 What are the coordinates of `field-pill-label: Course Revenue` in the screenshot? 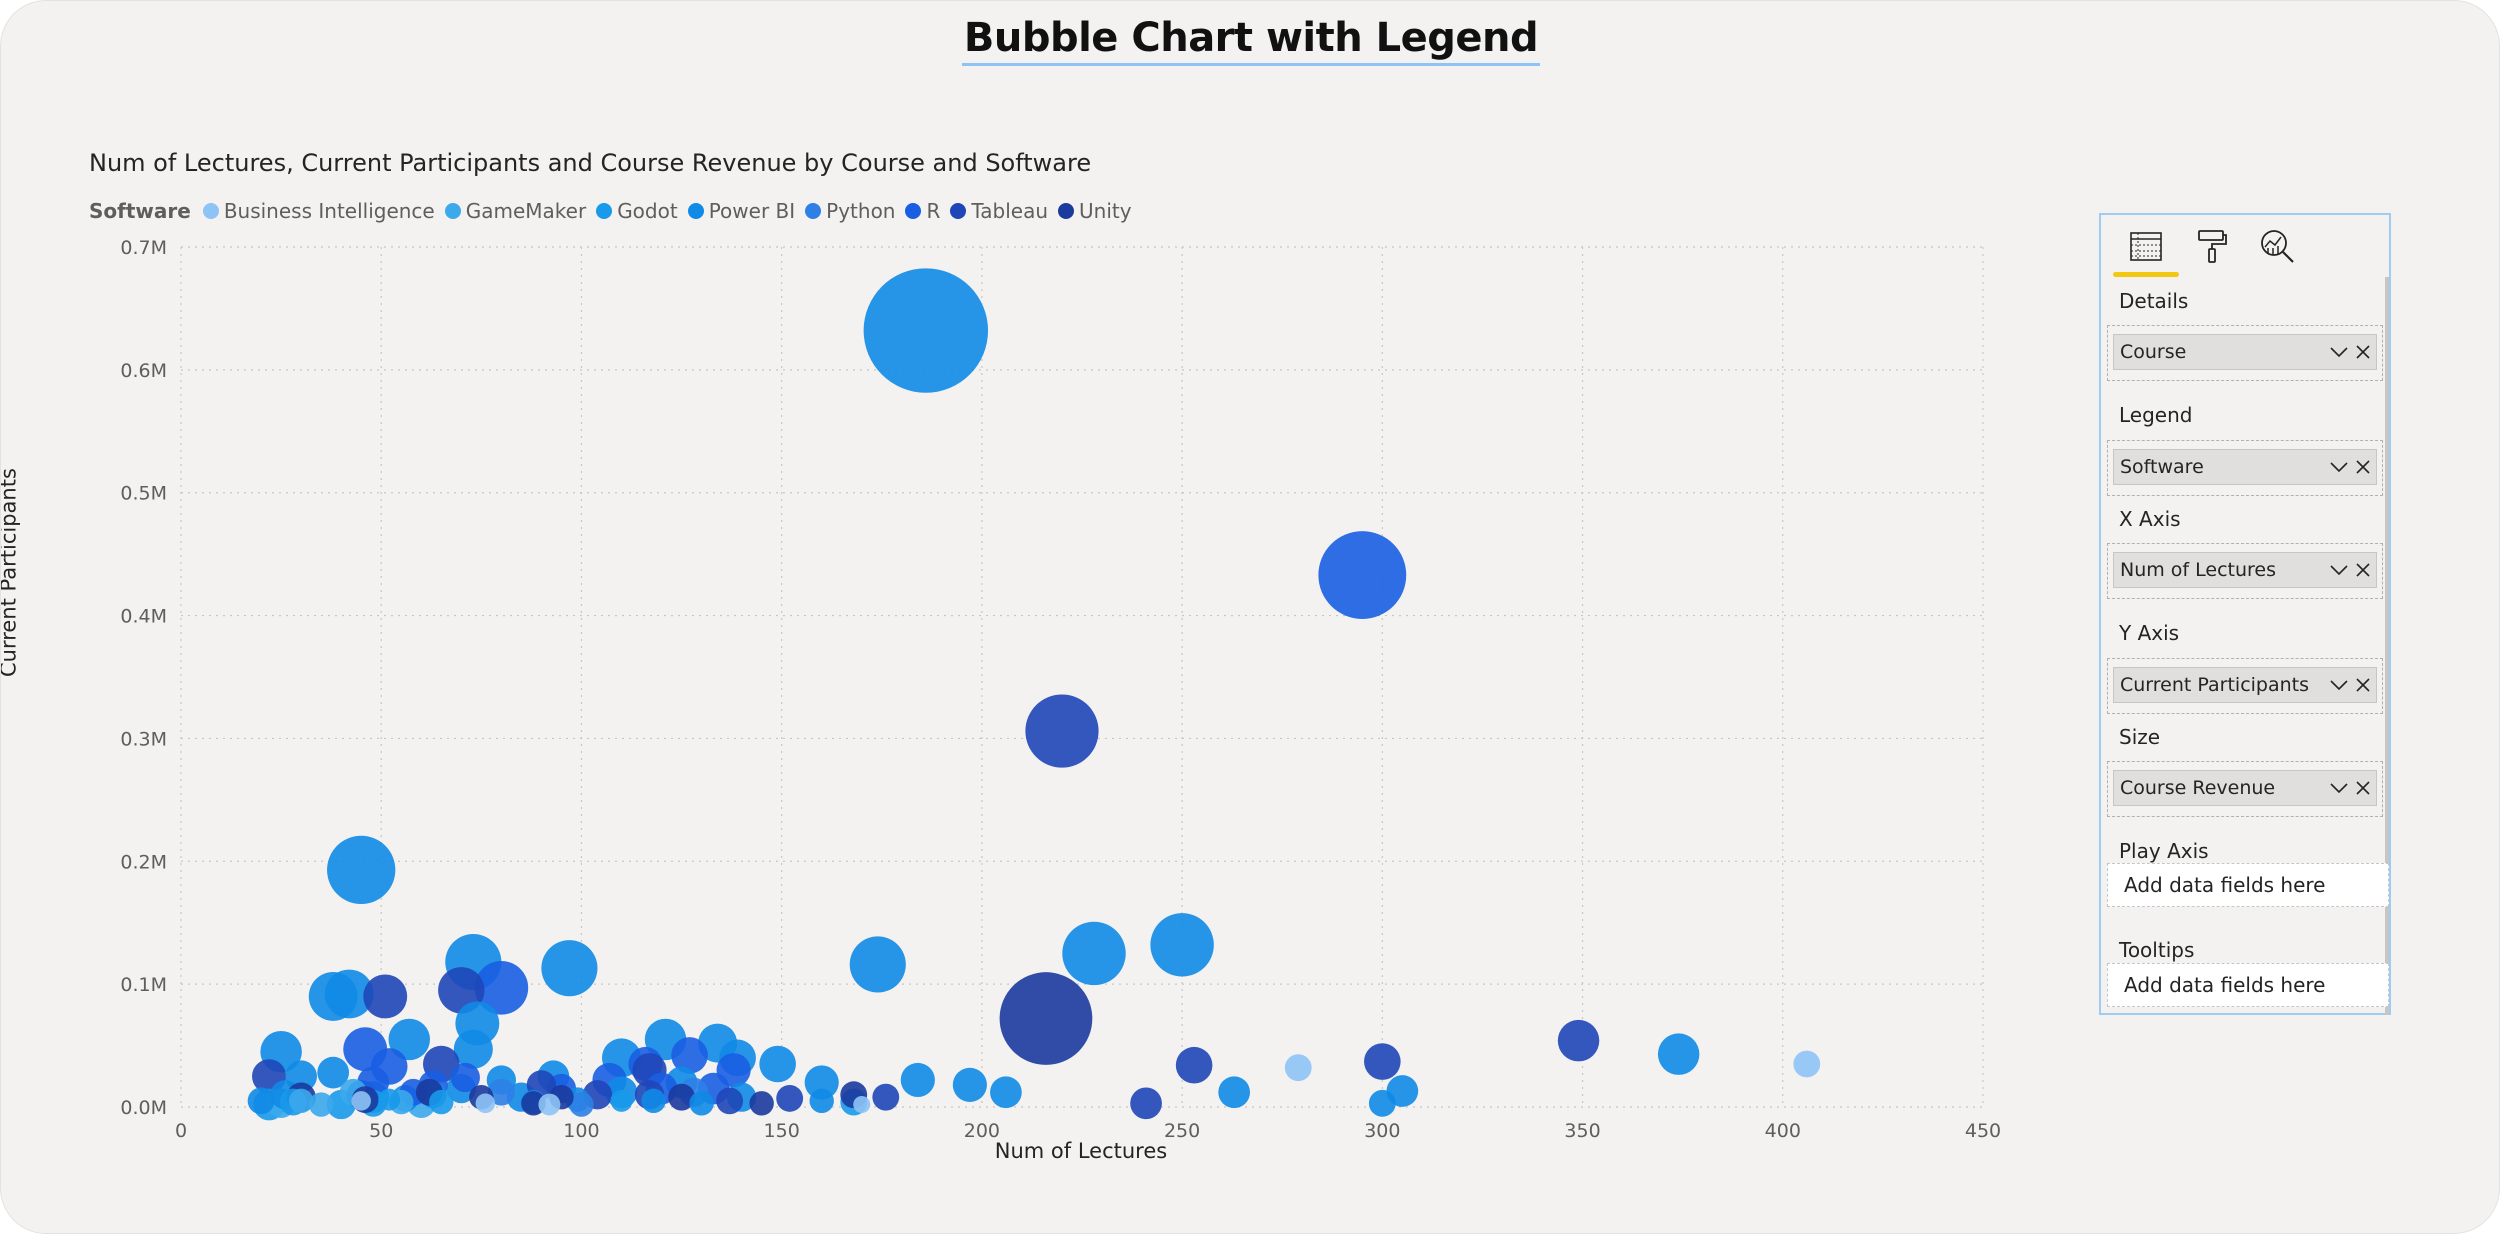 It's located at (2198, 788).